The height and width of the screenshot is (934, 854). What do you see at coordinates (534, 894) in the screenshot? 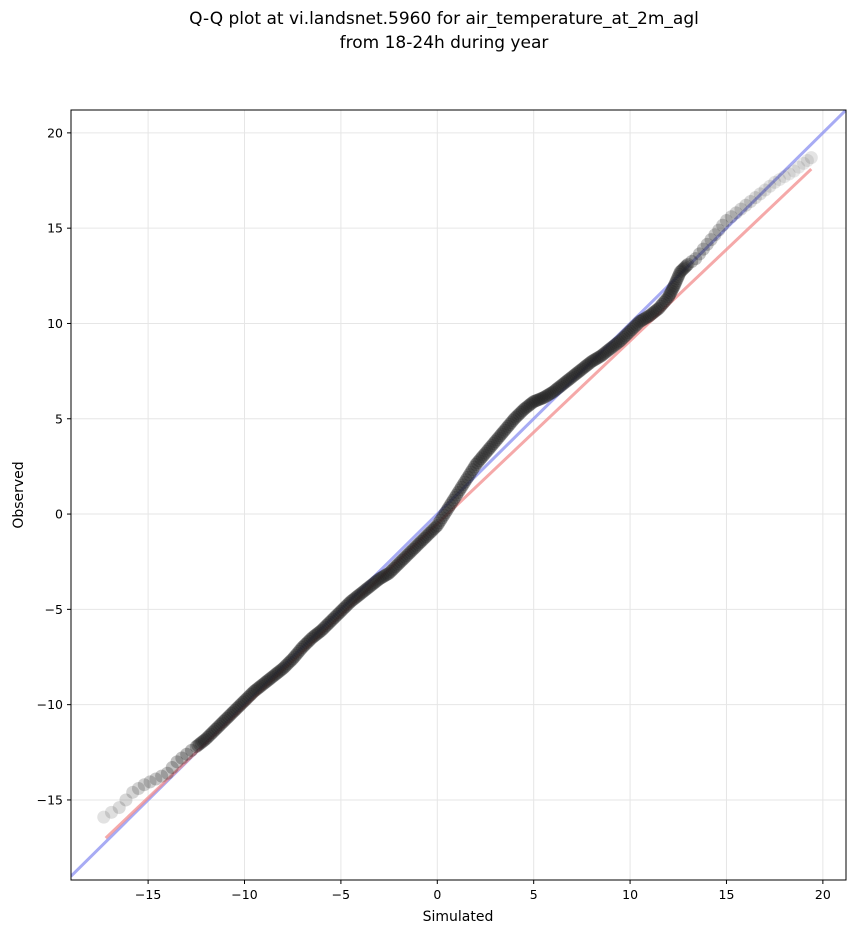
I see `x-tick-label: 5` at bounding box center [534, 894].